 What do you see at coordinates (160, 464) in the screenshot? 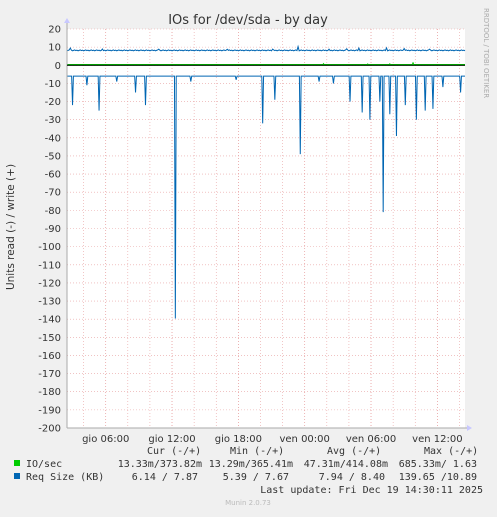
I see `legend-cur-io: 13.33m/373.82m` at bounding box center [160, 464].